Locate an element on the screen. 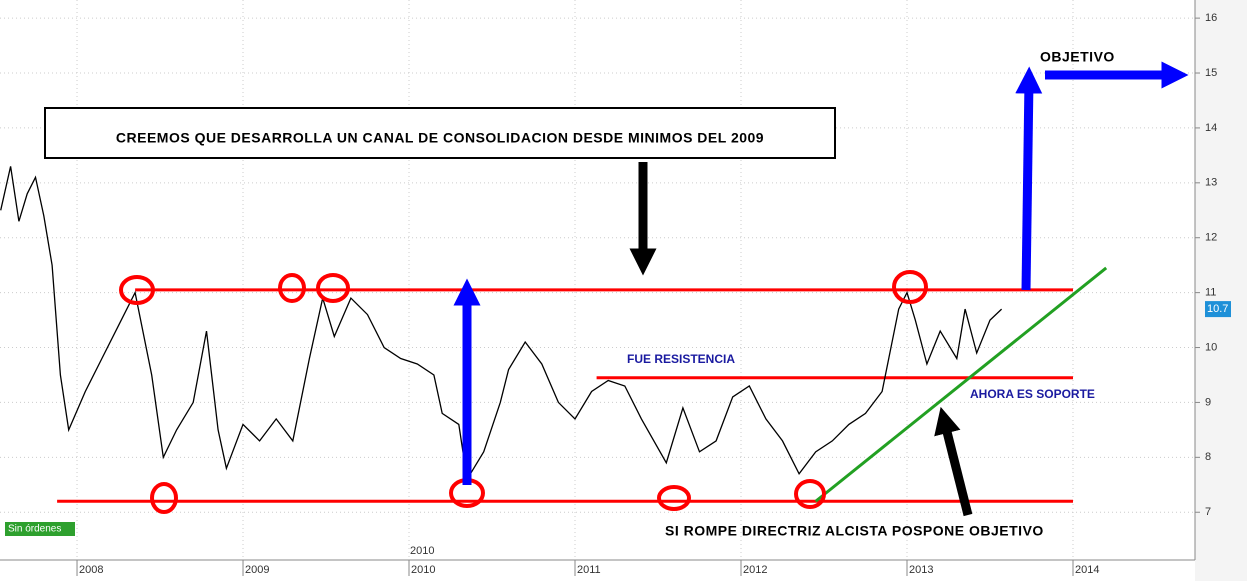 The width and height of the screenshot is (1247, 581). y-tick-label: 9 is located at coordinates (1208, 402).